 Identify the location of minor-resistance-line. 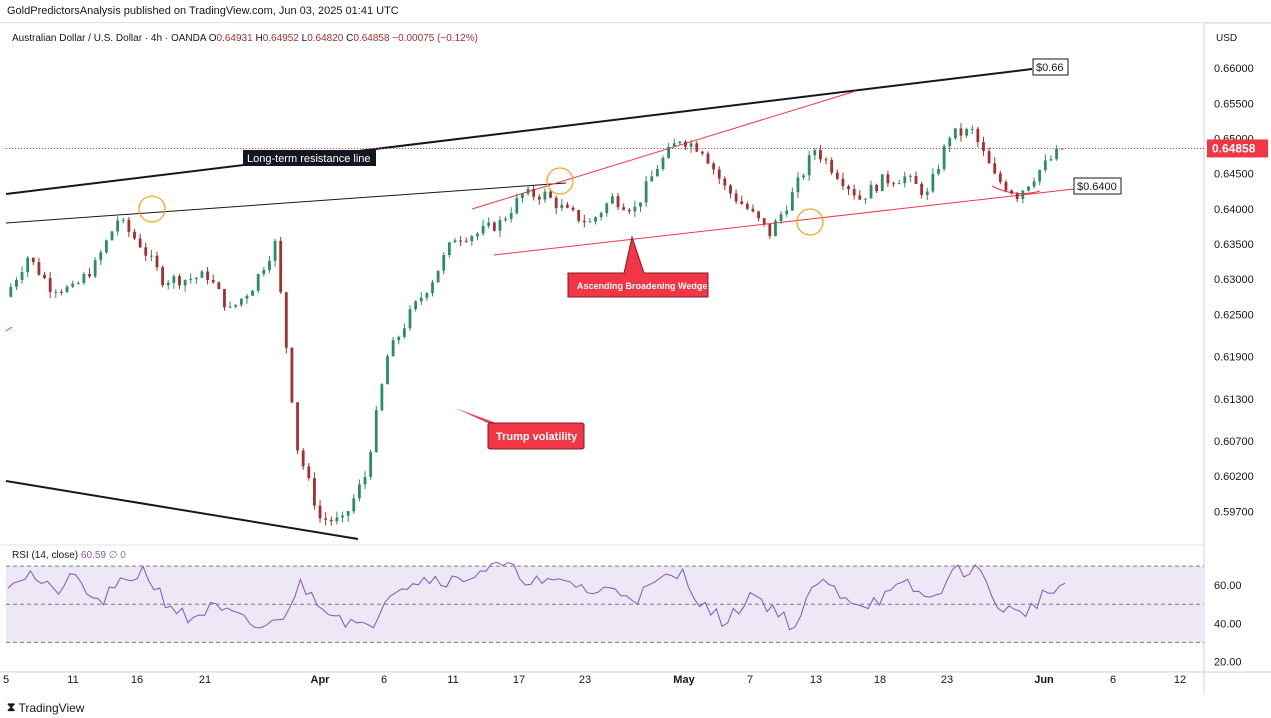
(286, 203).